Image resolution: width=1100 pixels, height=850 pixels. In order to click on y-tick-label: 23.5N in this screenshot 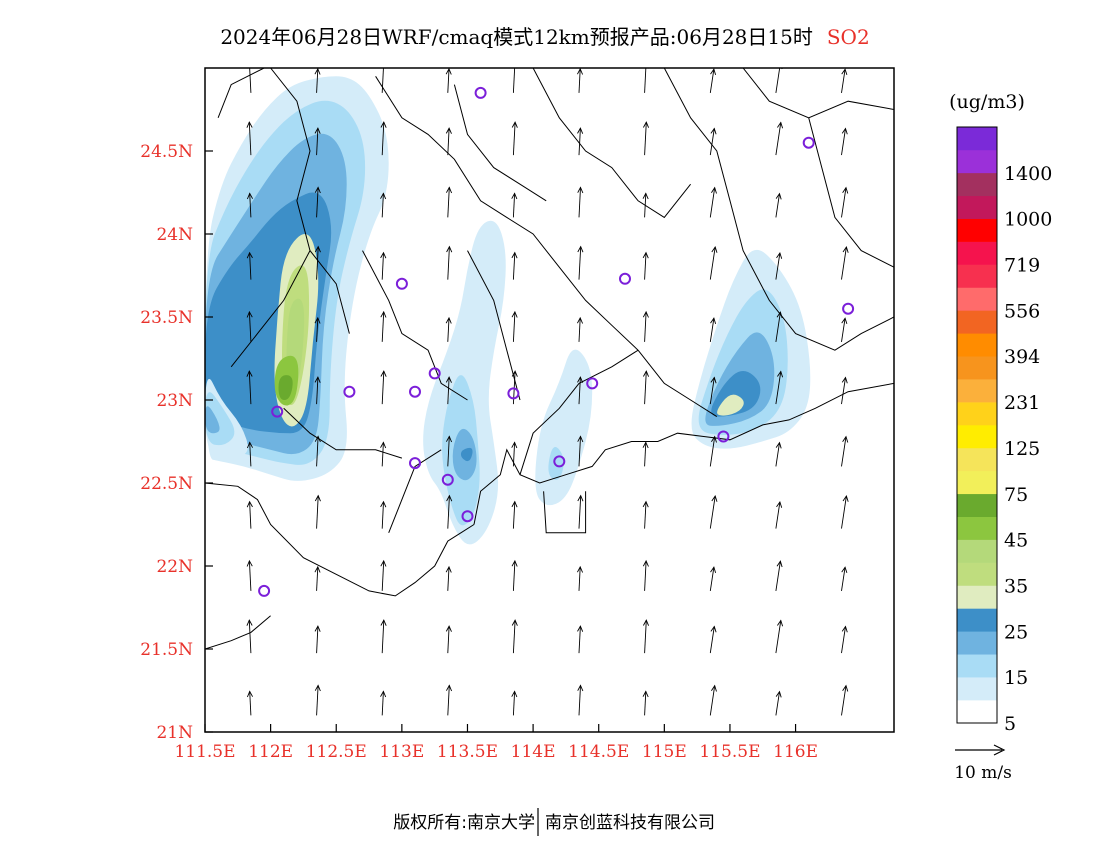, I will do `click(166, 318)`.